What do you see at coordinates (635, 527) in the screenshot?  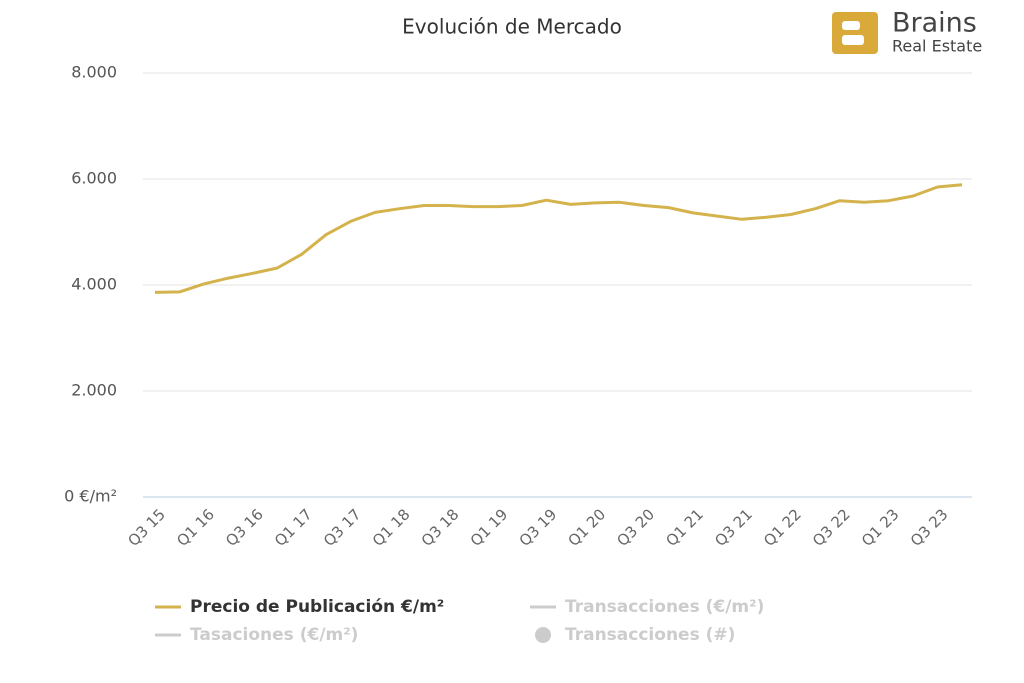 I see `x-tick-label: Q3 20` at bounding box center [635, 527].